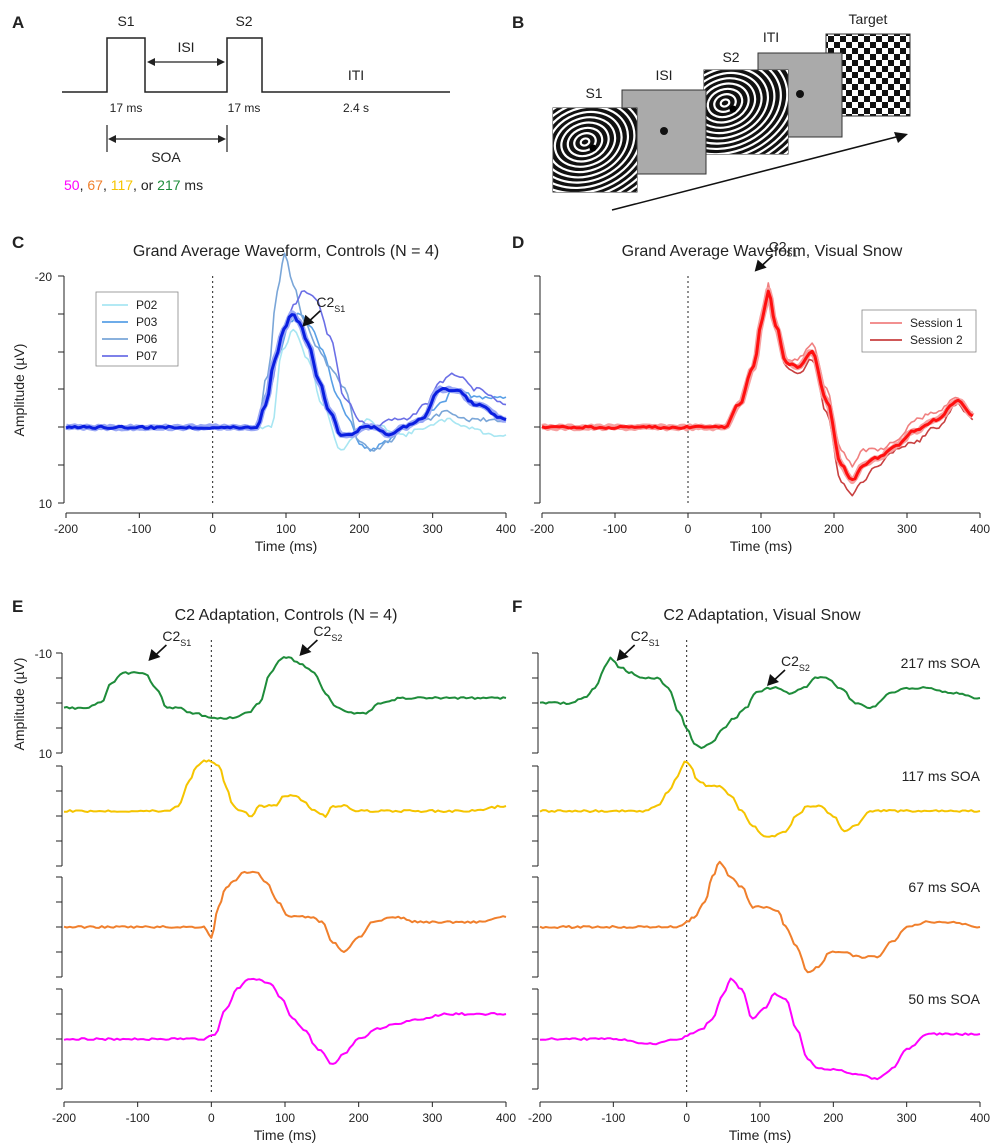  Describe the element at coordinates (126, 108) in the screenshot. I see `s1-duration: 17 ms` at that location.